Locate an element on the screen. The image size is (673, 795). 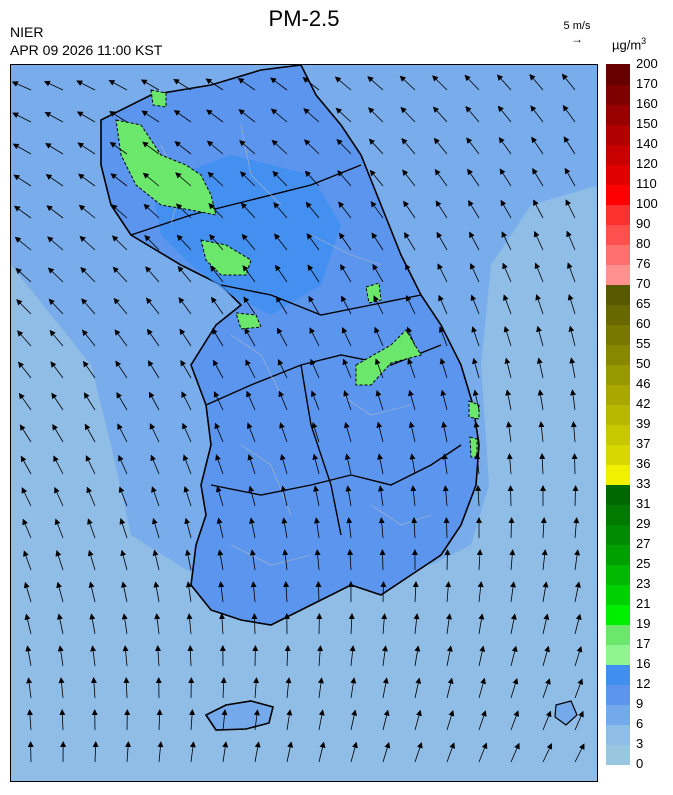
colorbar-tick-label: 140 is located at coordinates (647, 143).